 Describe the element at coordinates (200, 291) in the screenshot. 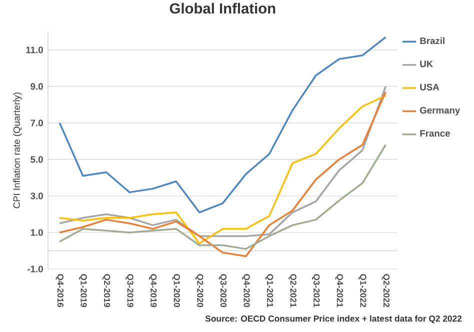

I see `x-tick-label: Q2-2020` at that location.